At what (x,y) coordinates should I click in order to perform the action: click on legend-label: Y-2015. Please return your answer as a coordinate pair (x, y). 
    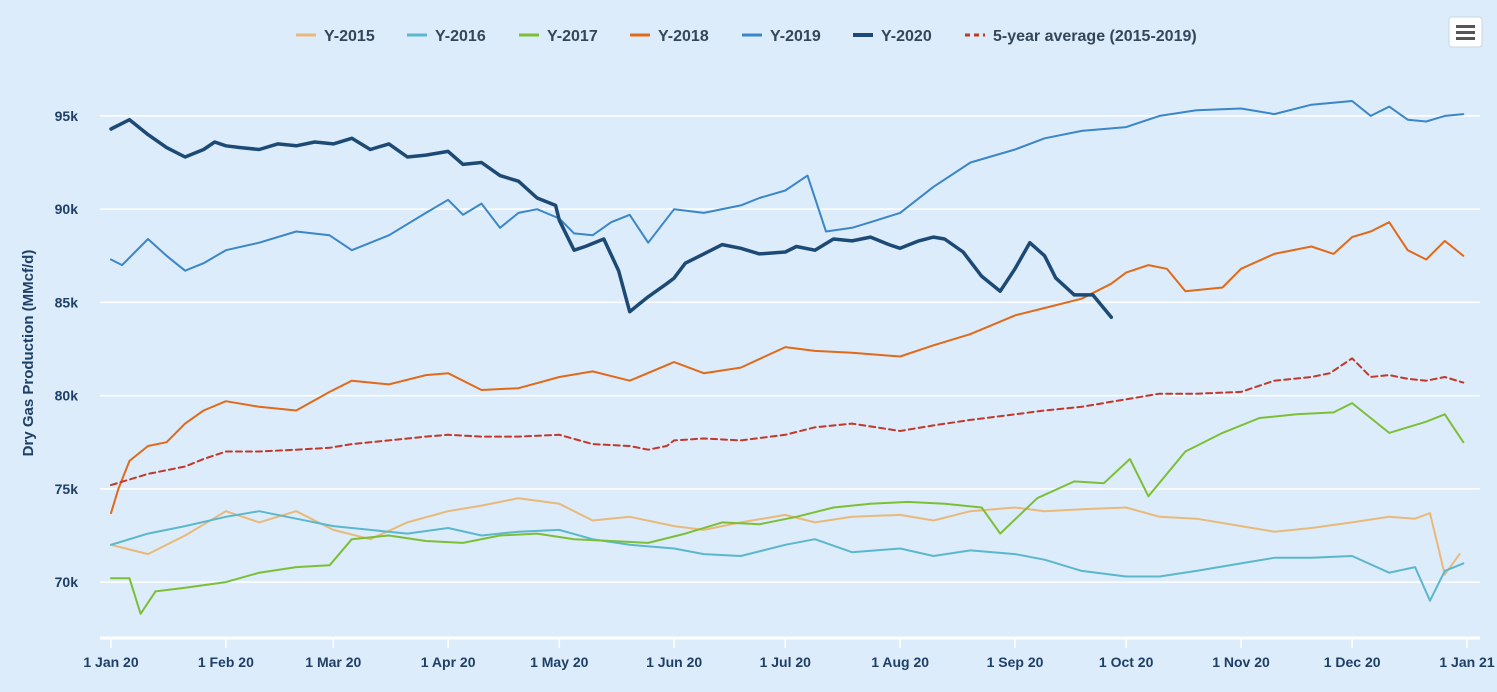
    Looking at the image, I should click on (349, 36).